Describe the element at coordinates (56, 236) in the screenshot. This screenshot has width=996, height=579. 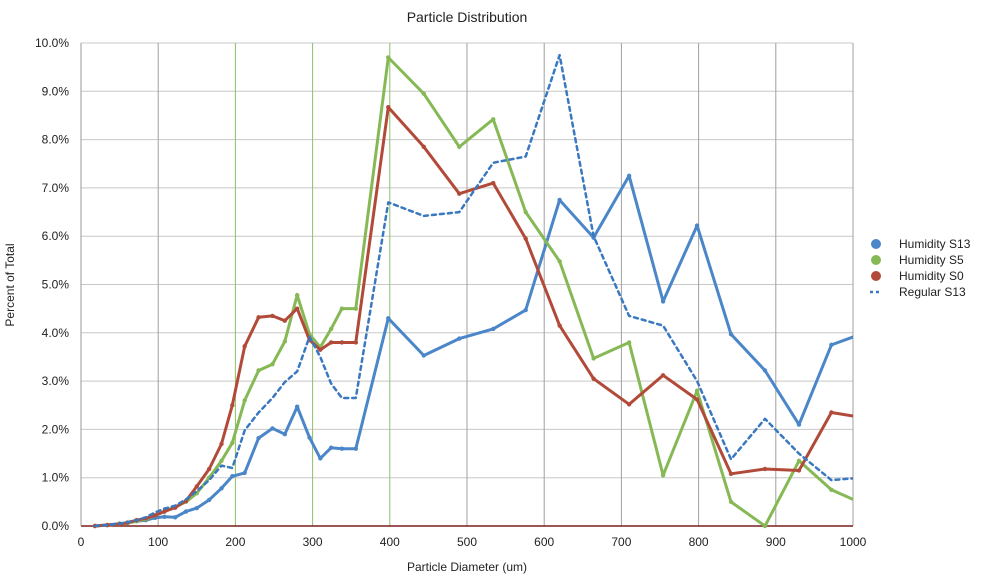
I see `y-tick-label: 6.0%` at that location.